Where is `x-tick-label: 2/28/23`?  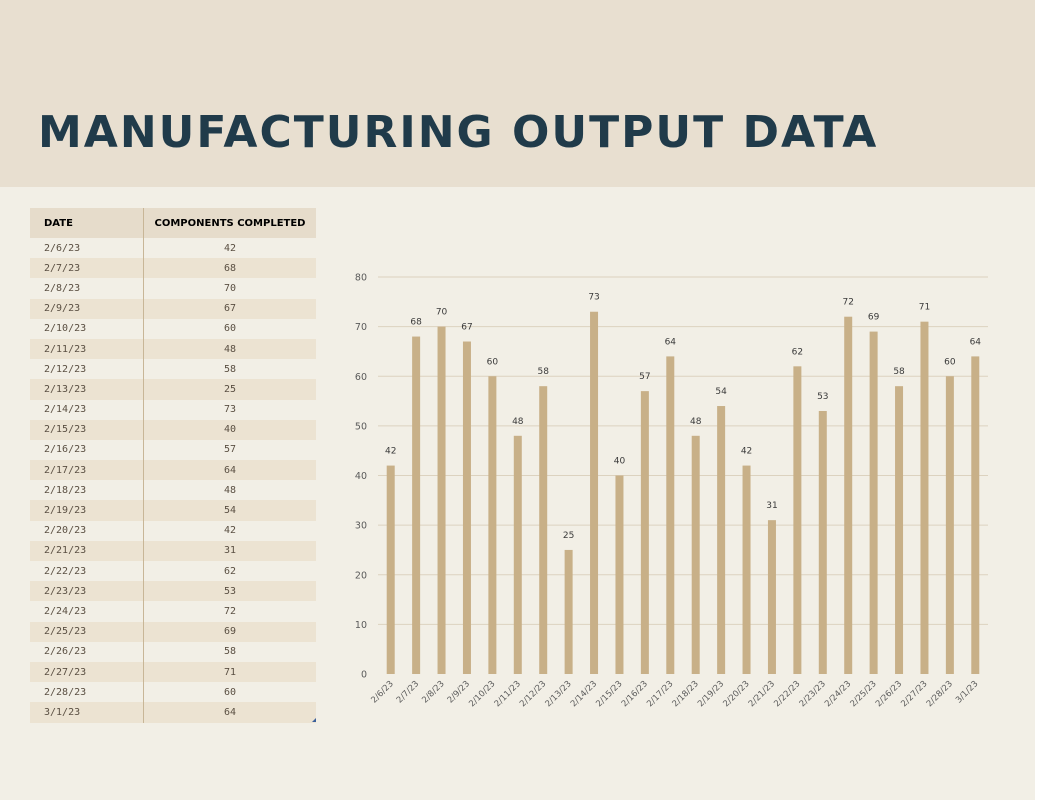 x-tick-label: 2/28/23 is located at coordinates (940, 694).